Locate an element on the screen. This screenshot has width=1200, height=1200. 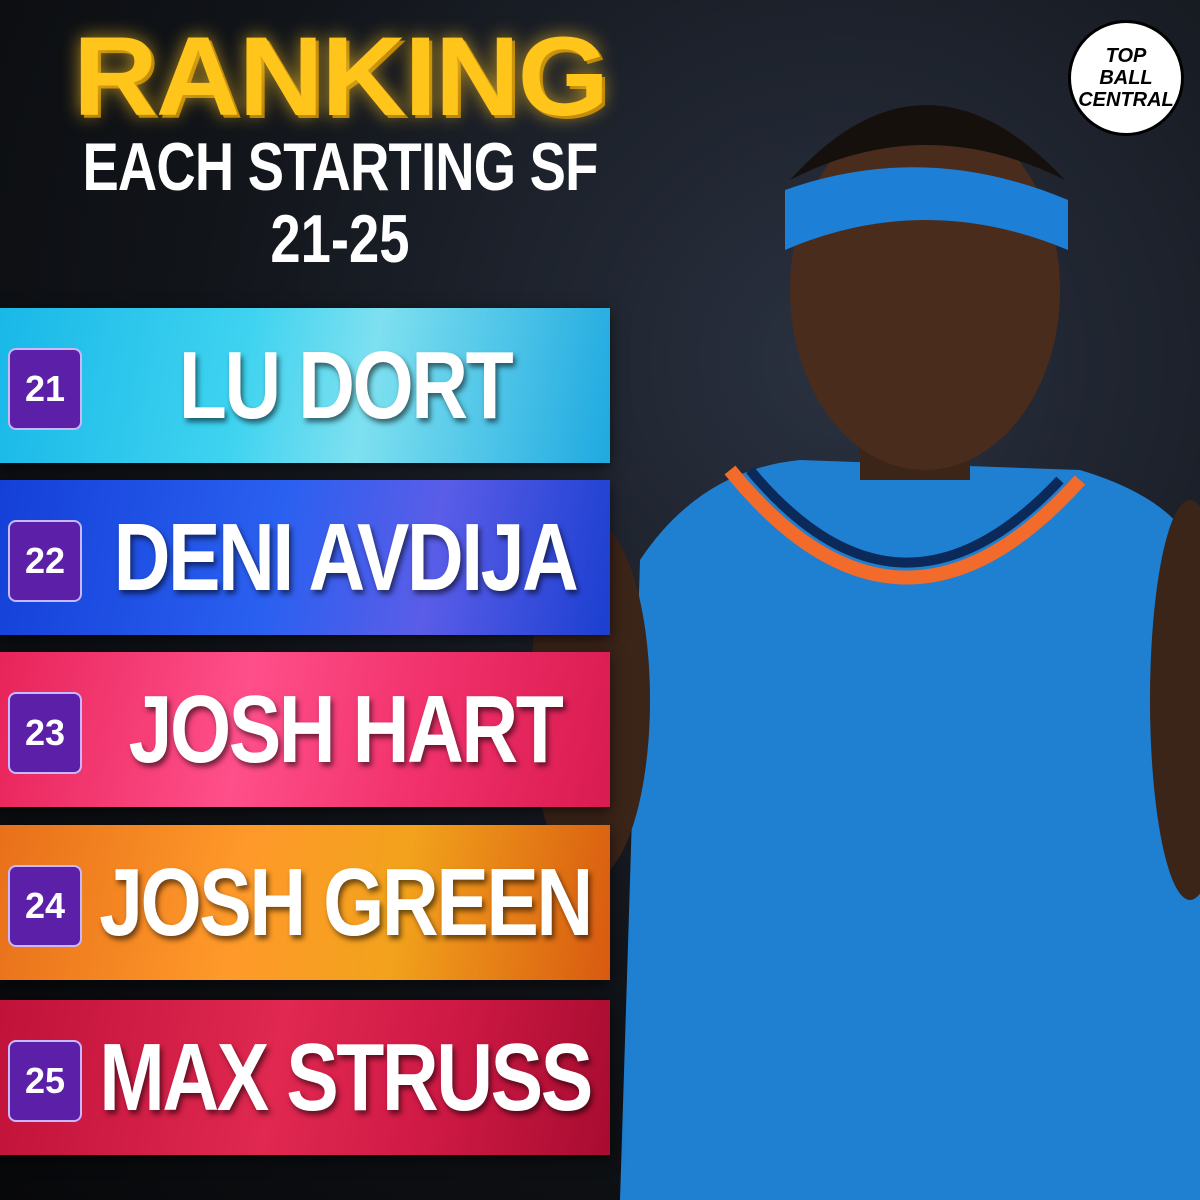
ranking-row: 22 DENI AVDIJA is located at coordinates (305, 557).